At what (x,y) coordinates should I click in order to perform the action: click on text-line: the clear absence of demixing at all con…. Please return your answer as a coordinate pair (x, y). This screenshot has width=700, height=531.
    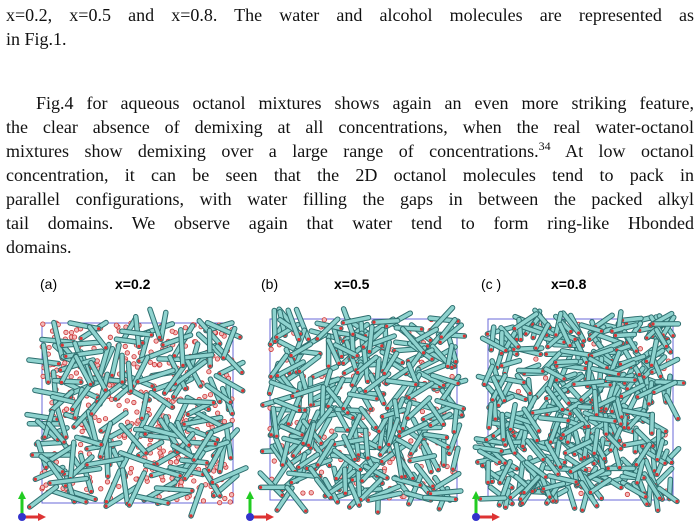
    Looking at the image, I should click on (350, 127).